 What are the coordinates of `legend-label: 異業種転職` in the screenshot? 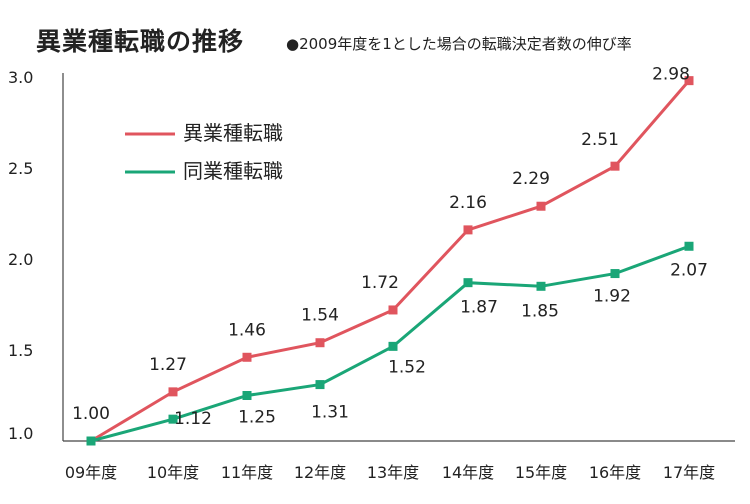 It's located at (233, 133).